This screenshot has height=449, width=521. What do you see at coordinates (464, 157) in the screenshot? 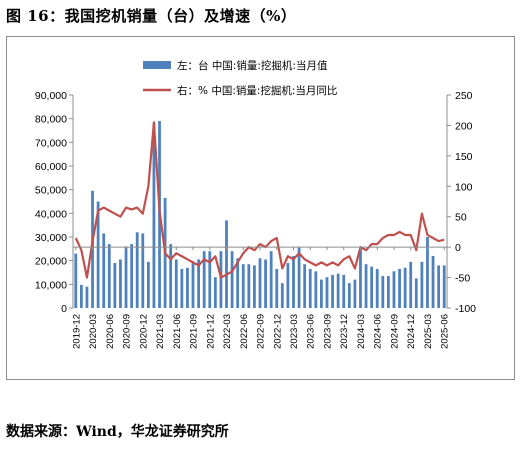
I see `right-tick-label: 150` at bounding box center [464, 157].